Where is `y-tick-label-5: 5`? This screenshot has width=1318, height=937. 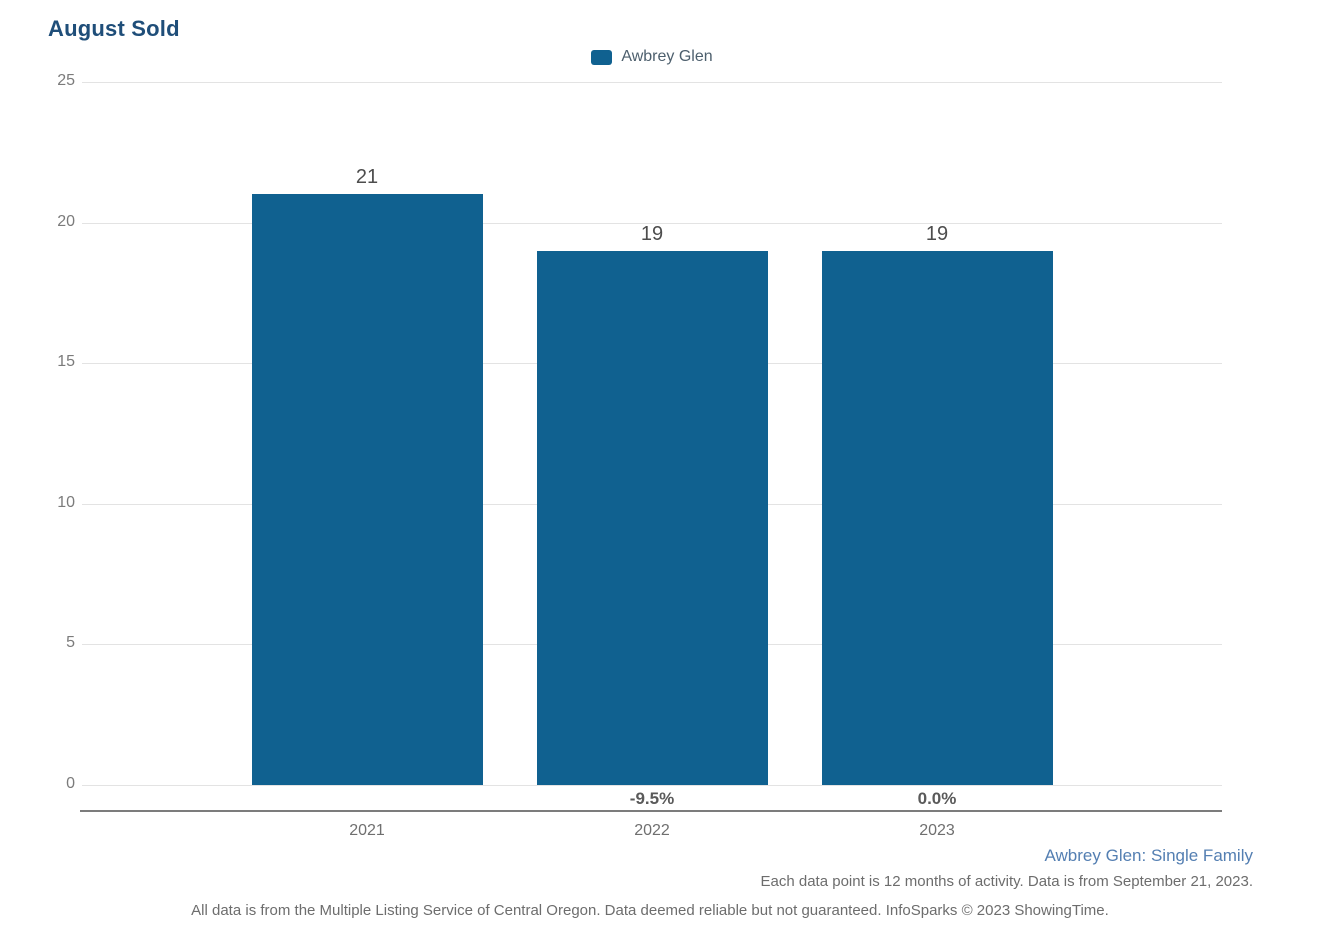 y-tick-label-5: 5 is located at coordinates (70, 643).